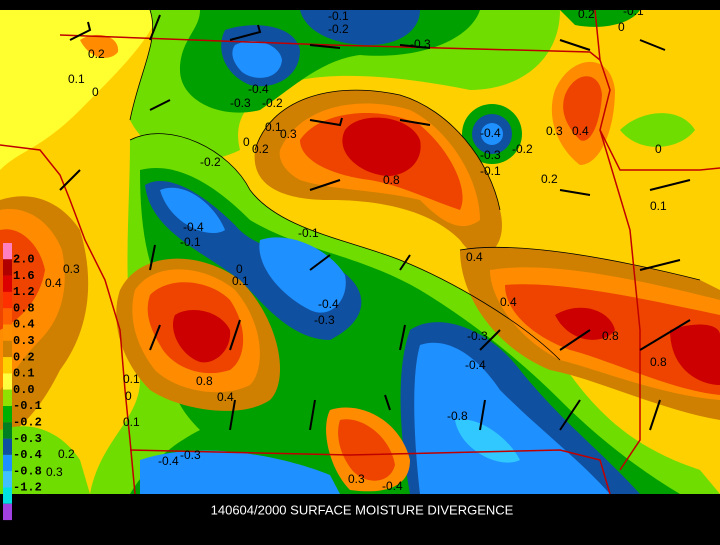  What do you see at coordinates (24, 325) in the screenshot?
I see `legend-label: 0.4` at bounding box center [24, 325].